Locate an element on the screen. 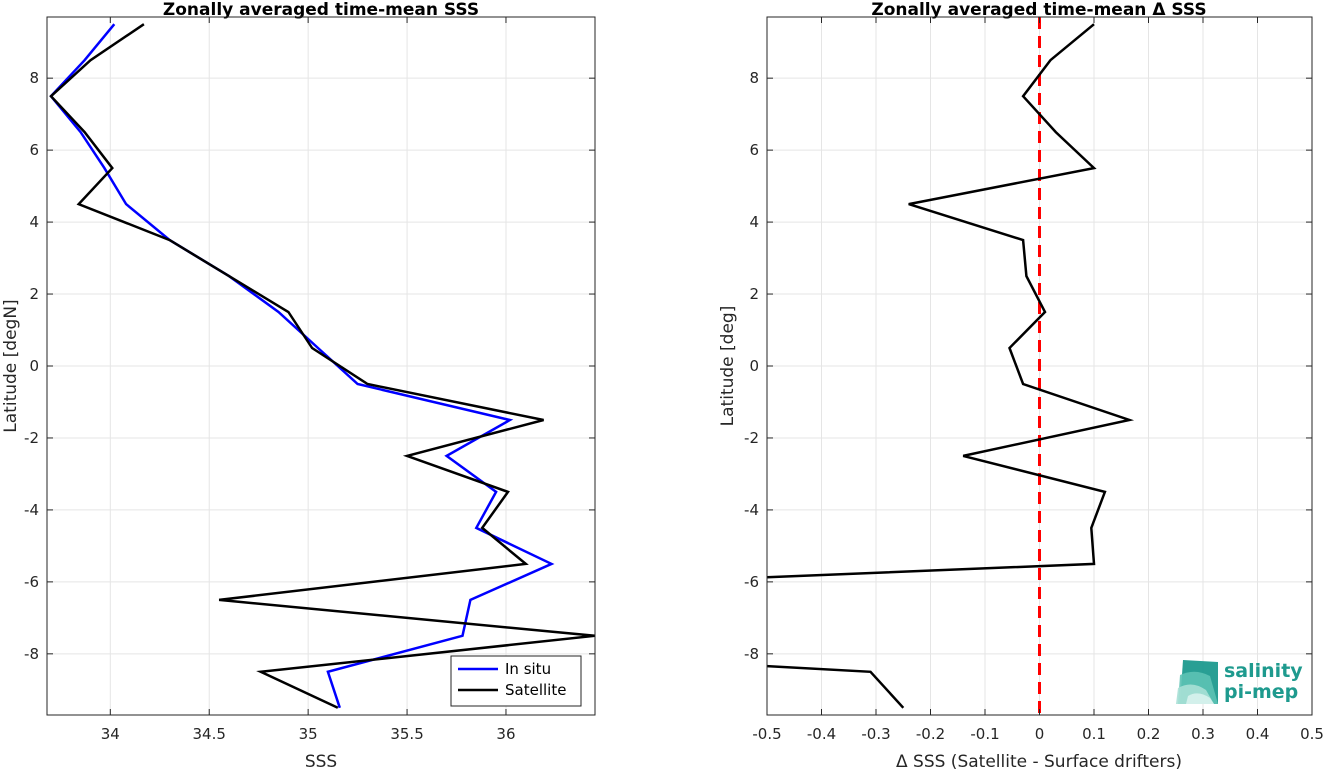 The image size is (1325, 769). right-x-tick-label: -0.5 is located at coordinates (766, 734).